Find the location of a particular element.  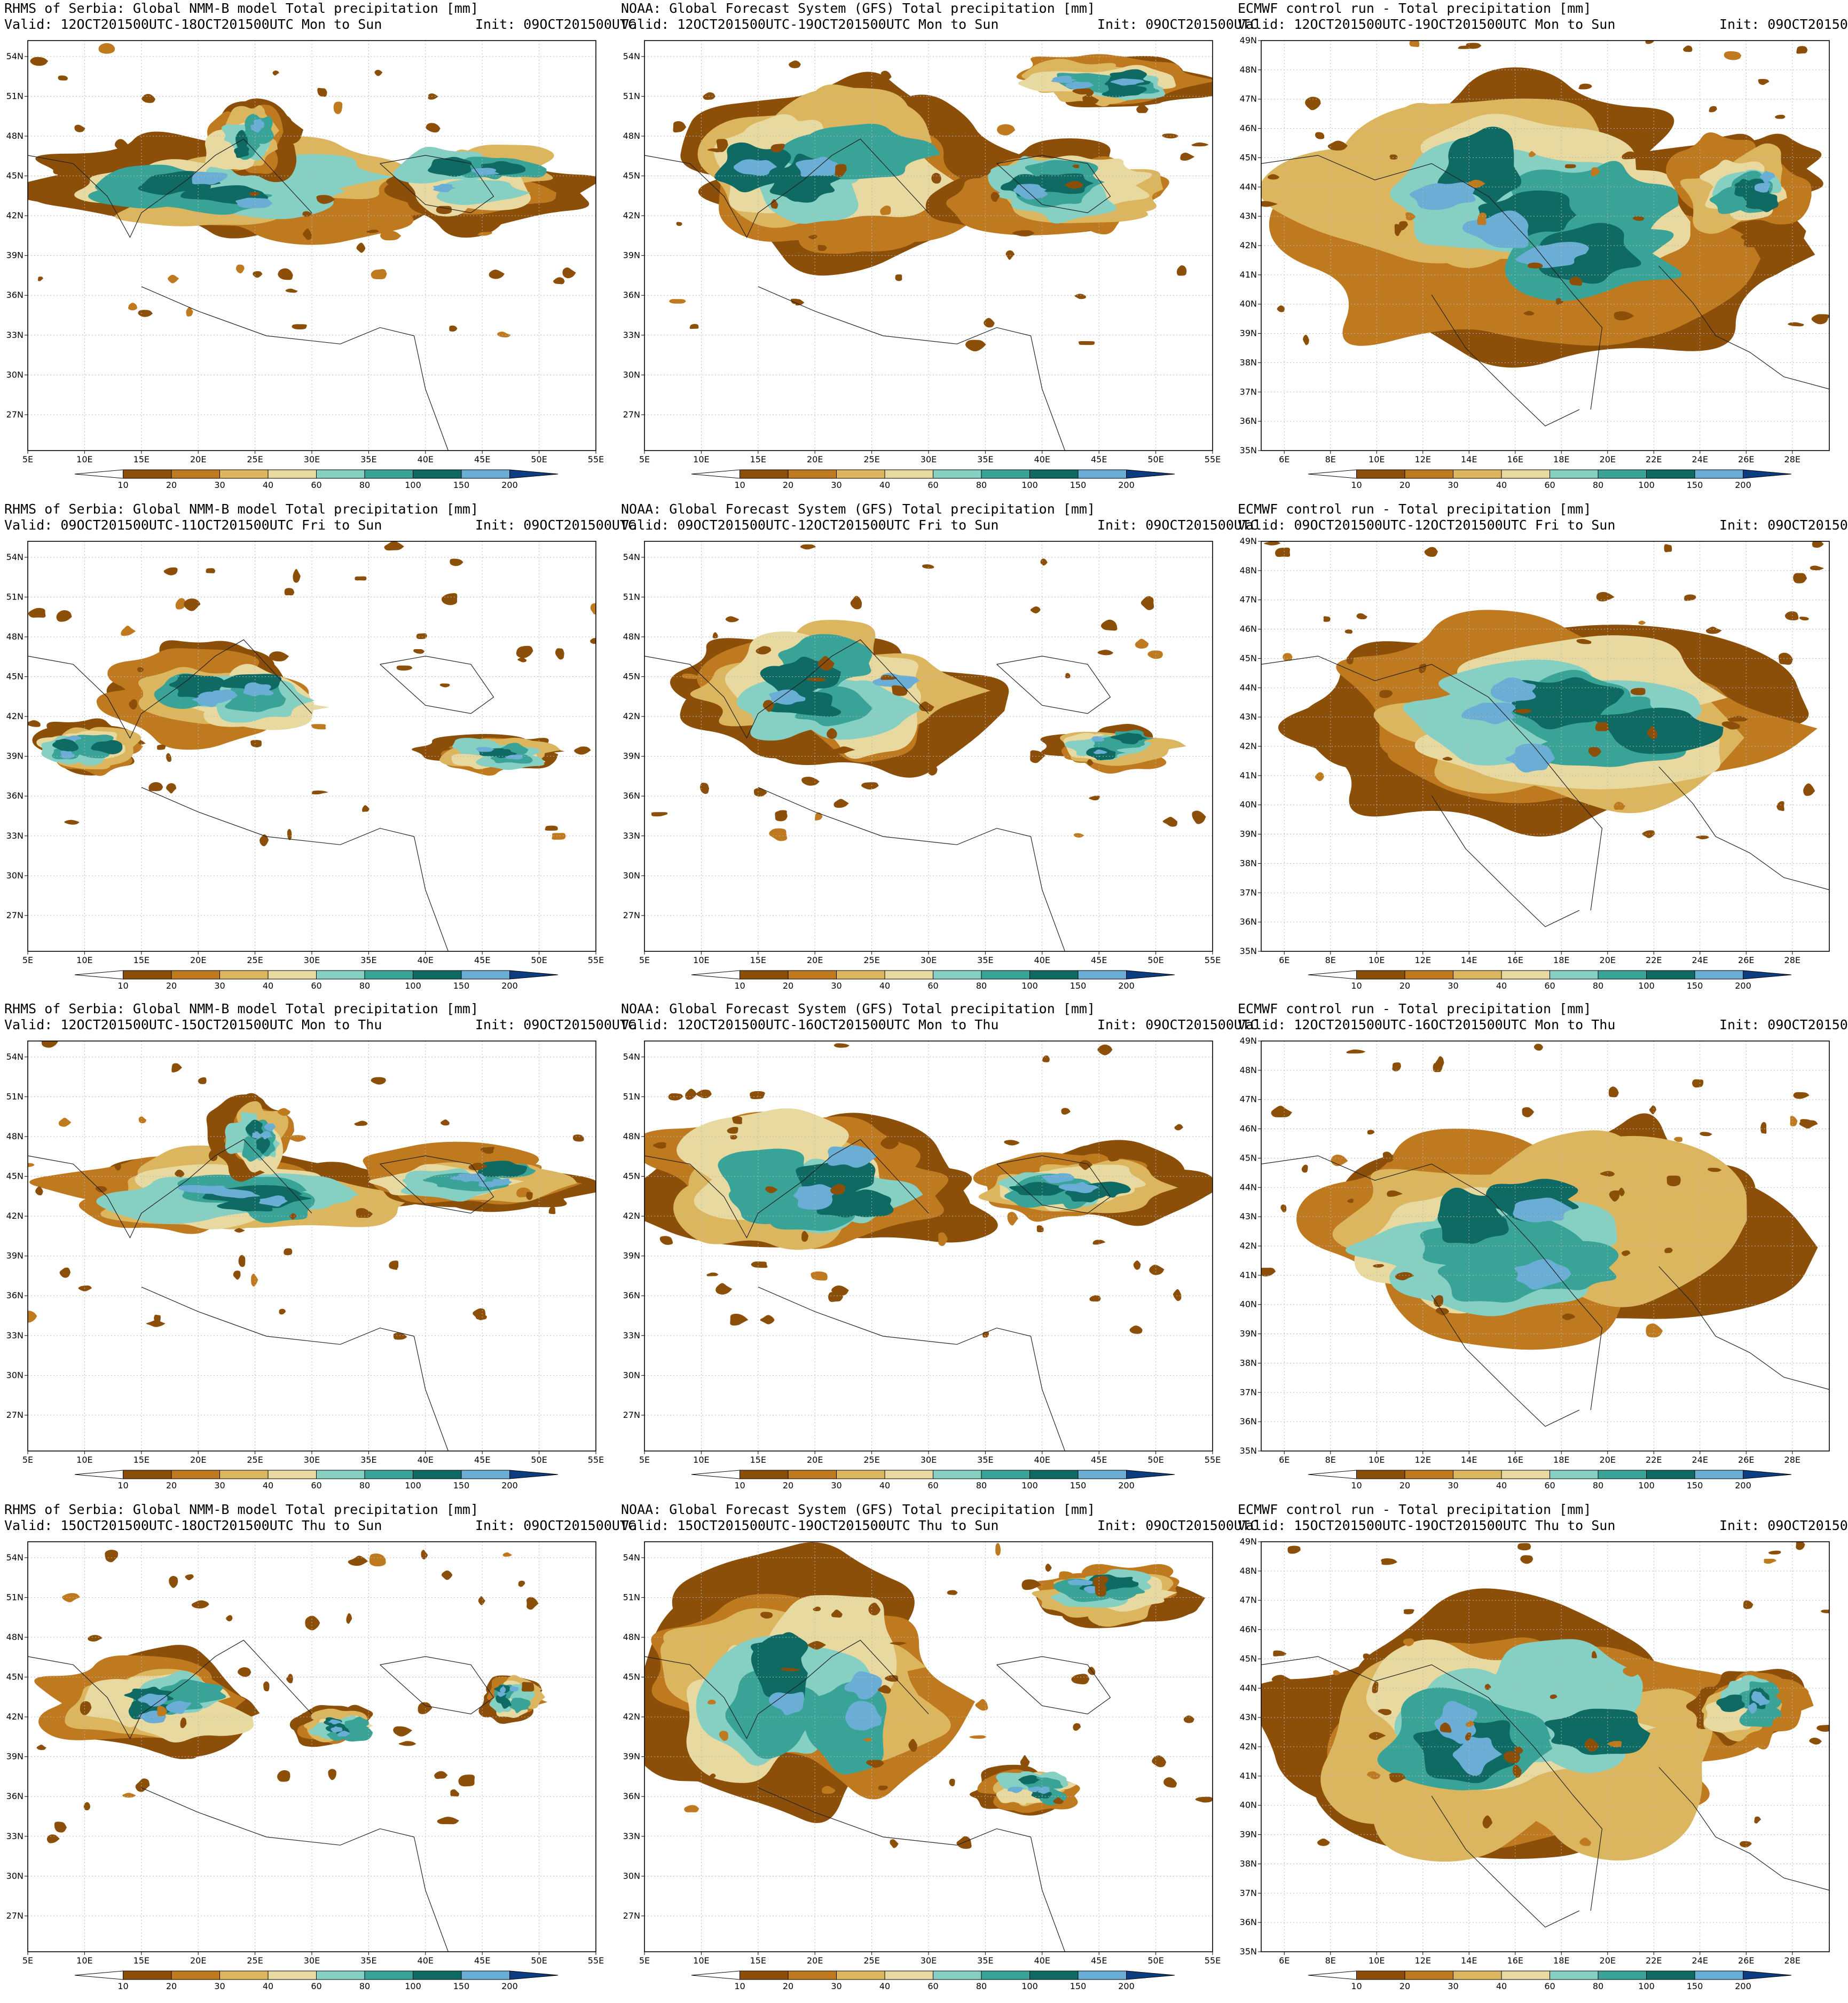

lon-tick-label: 45E is located at coordinates (482, 459).